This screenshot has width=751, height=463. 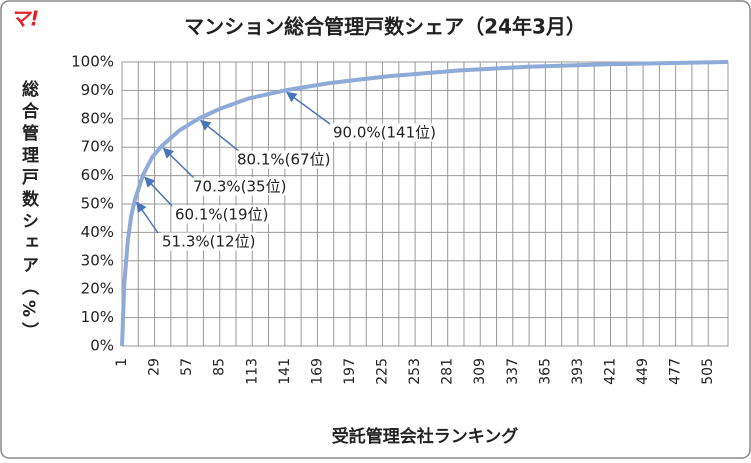 What do you see at coordinates (97, 260) in the screenshot?
I see `y-tick-label: 30%` at bounding box center [97, 260].